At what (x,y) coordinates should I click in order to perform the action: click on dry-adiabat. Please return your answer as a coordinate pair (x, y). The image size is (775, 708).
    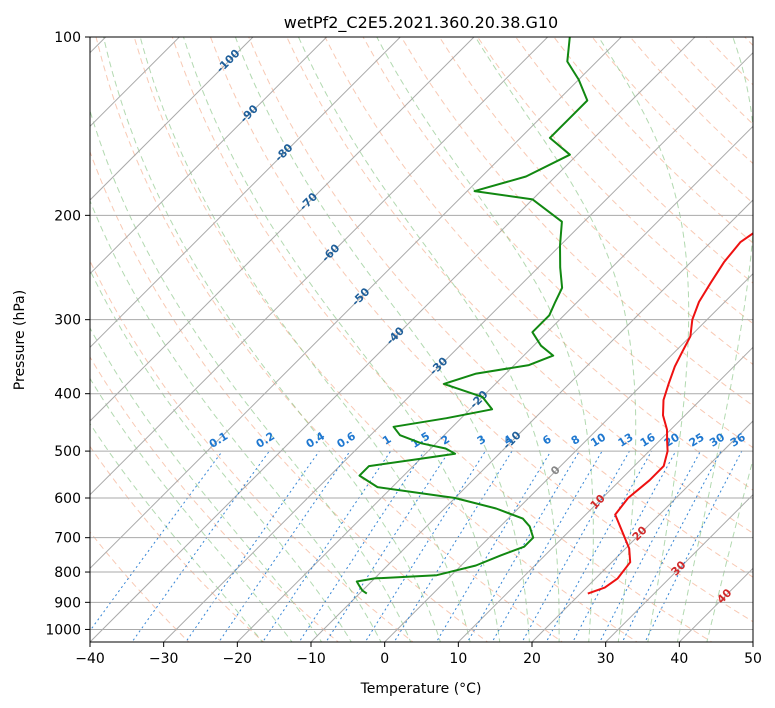
    Looking at the image, I should click on (615, 181).